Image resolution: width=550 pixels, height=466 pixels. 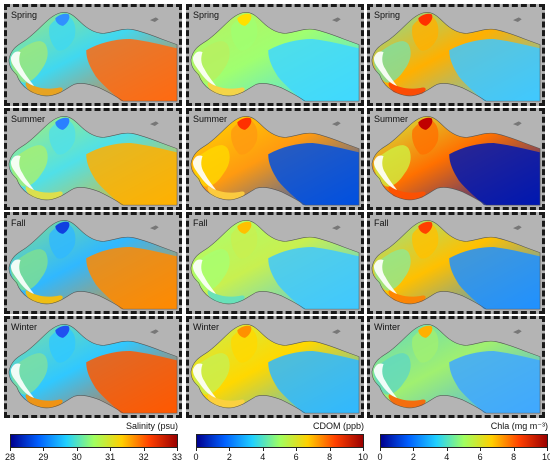 I want to click on colorbar-cdom, so click(x=280, y=441).